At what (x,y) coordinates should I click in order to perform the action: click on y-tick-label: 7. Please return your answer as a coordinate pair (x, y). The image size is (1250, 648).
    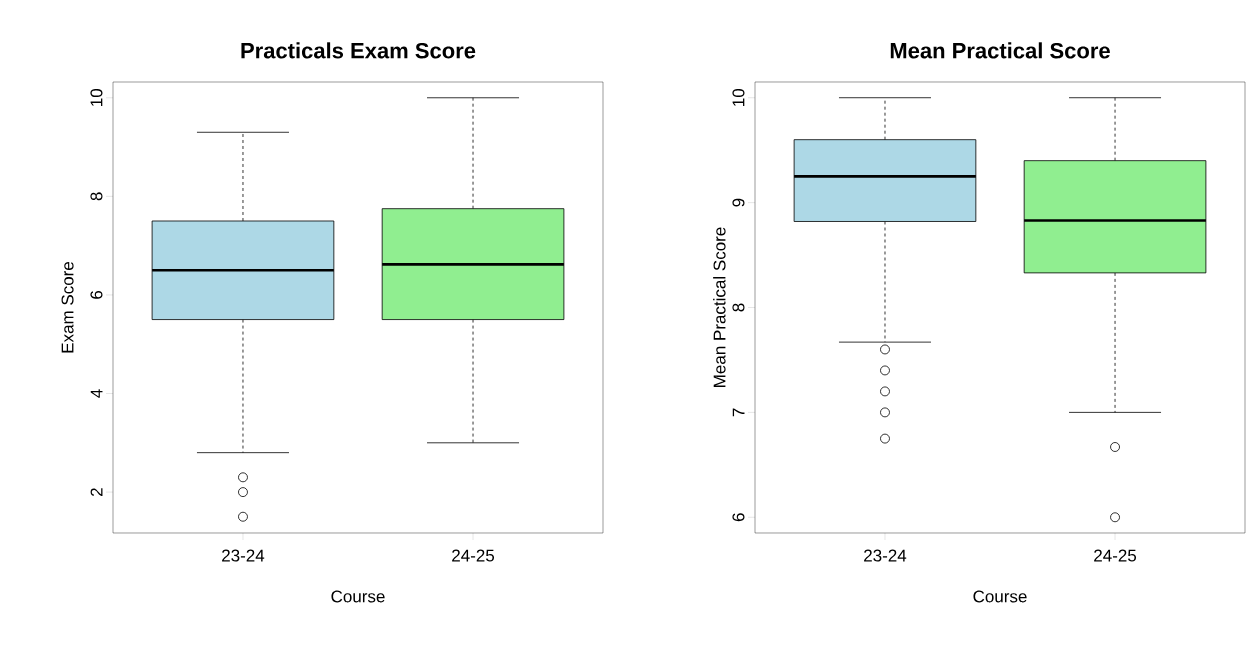
    Looking at the image, I should click on (738, 412).